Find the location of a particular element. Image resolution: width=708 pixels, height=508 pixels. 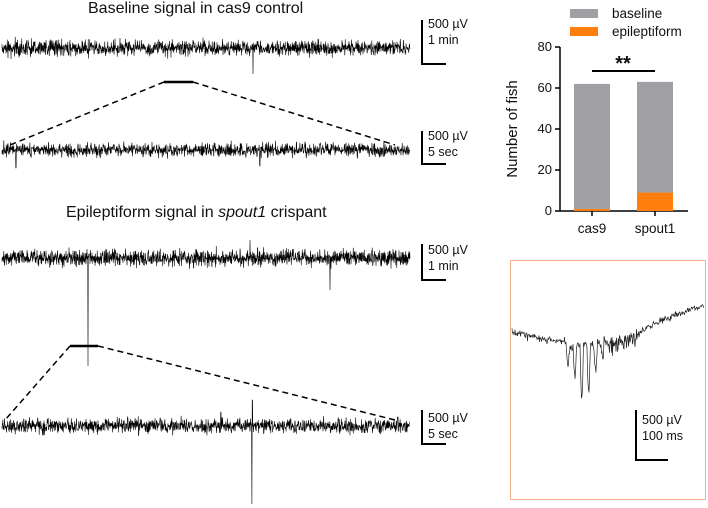

legend-swatch-baseline is located at coordinates (584, 13).